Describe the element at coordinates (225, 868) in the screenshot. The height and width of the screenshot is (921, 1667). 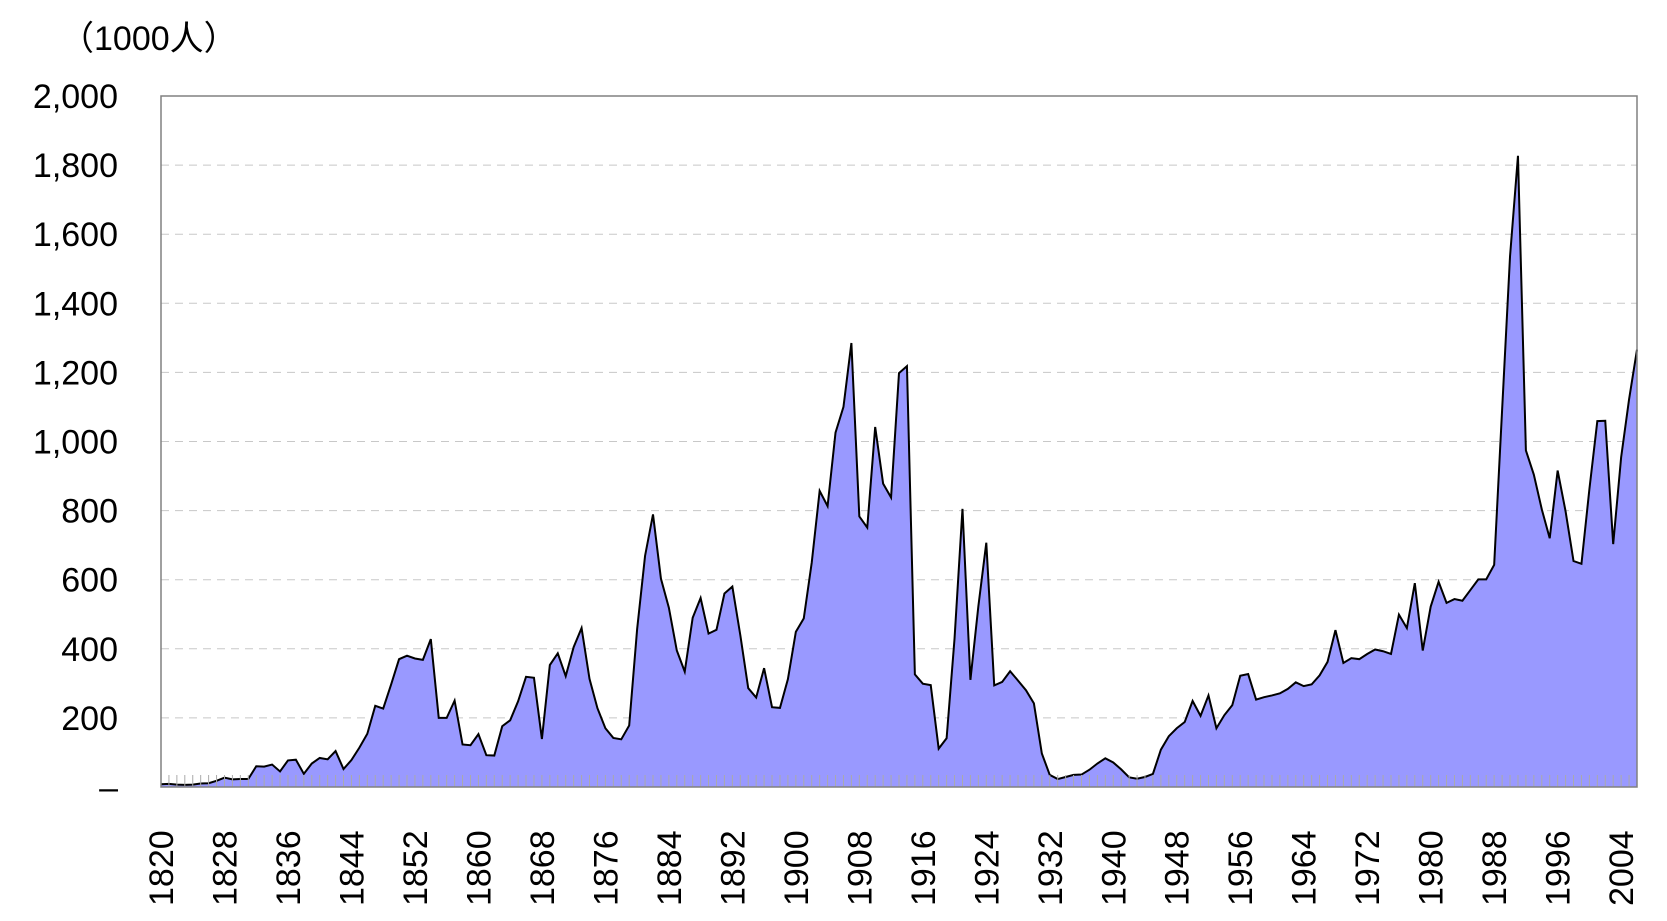
I see `x-tick-label: 1828` at that location.